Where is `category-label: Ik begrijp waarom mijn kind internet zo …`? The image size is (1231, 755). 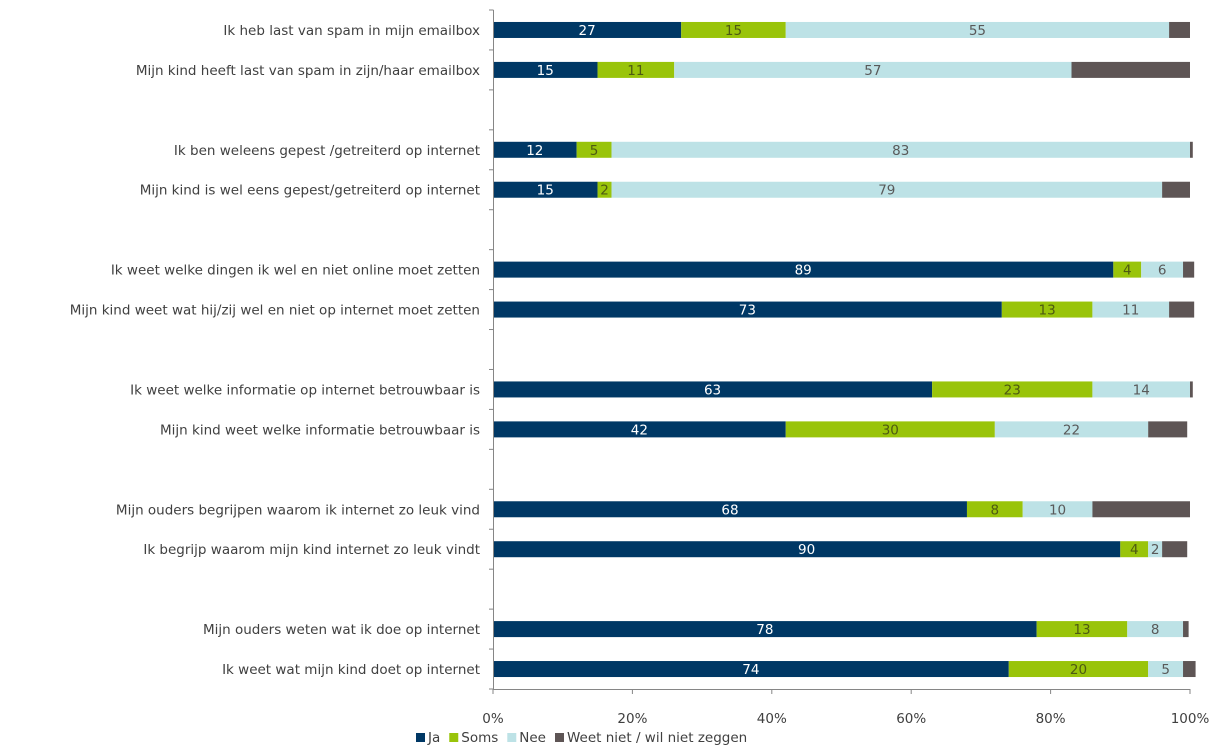 category-label: Ik begrijp waarom mijn kind internet zo … is located at coordinates (311, 550).